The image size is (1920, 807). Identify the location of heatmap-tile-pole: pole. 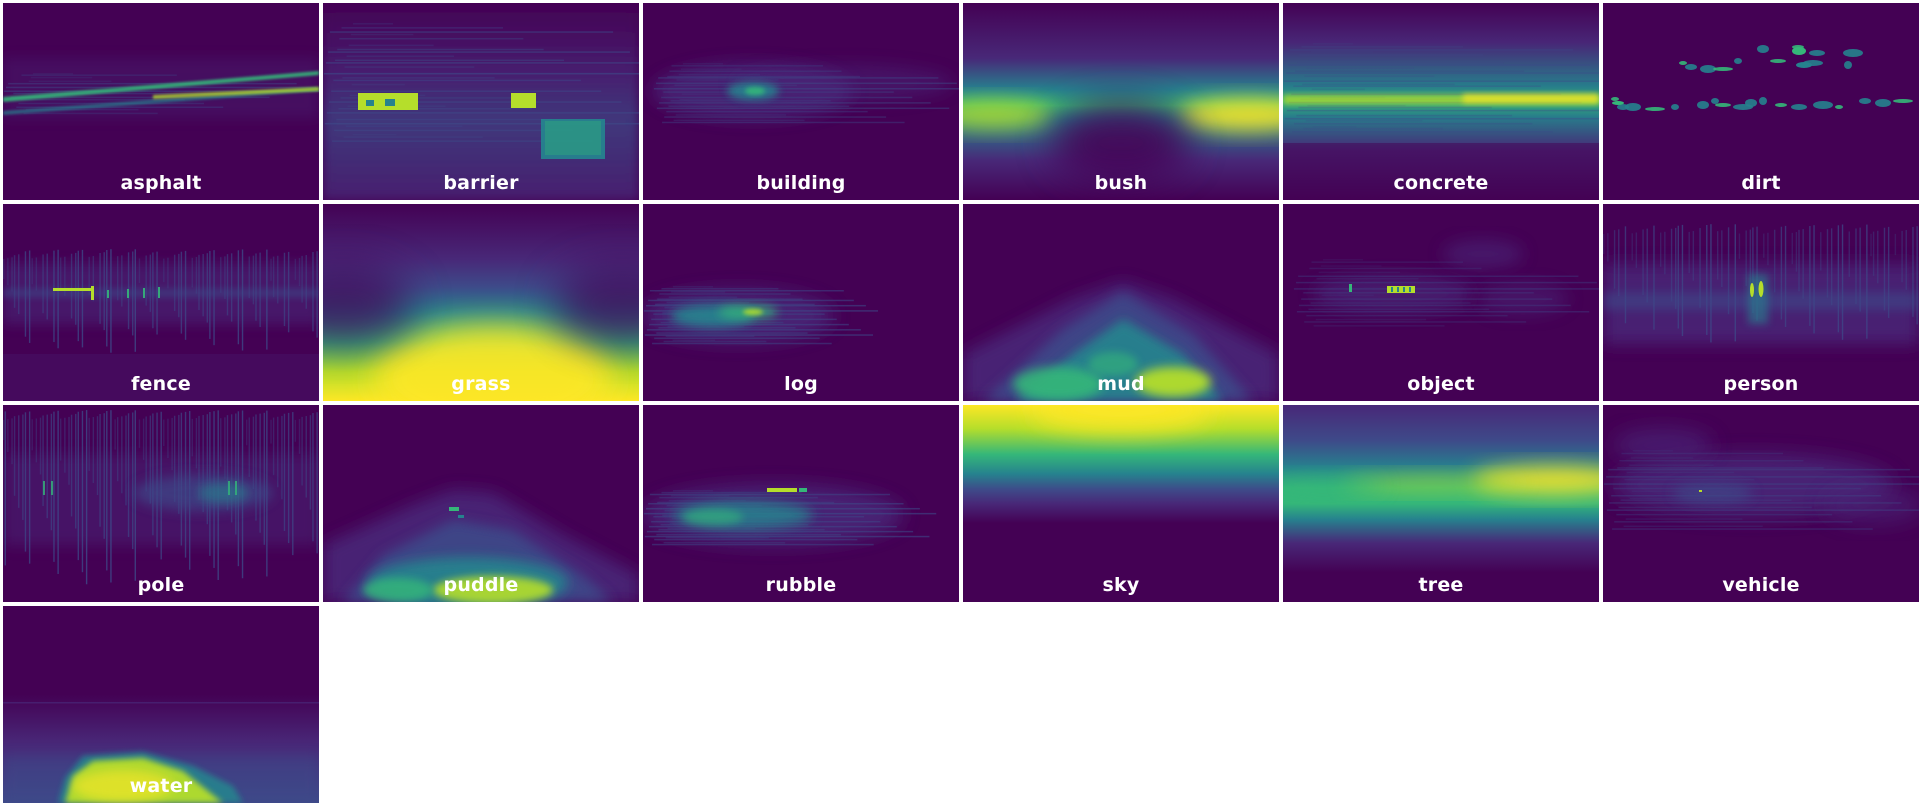
(161, 503).